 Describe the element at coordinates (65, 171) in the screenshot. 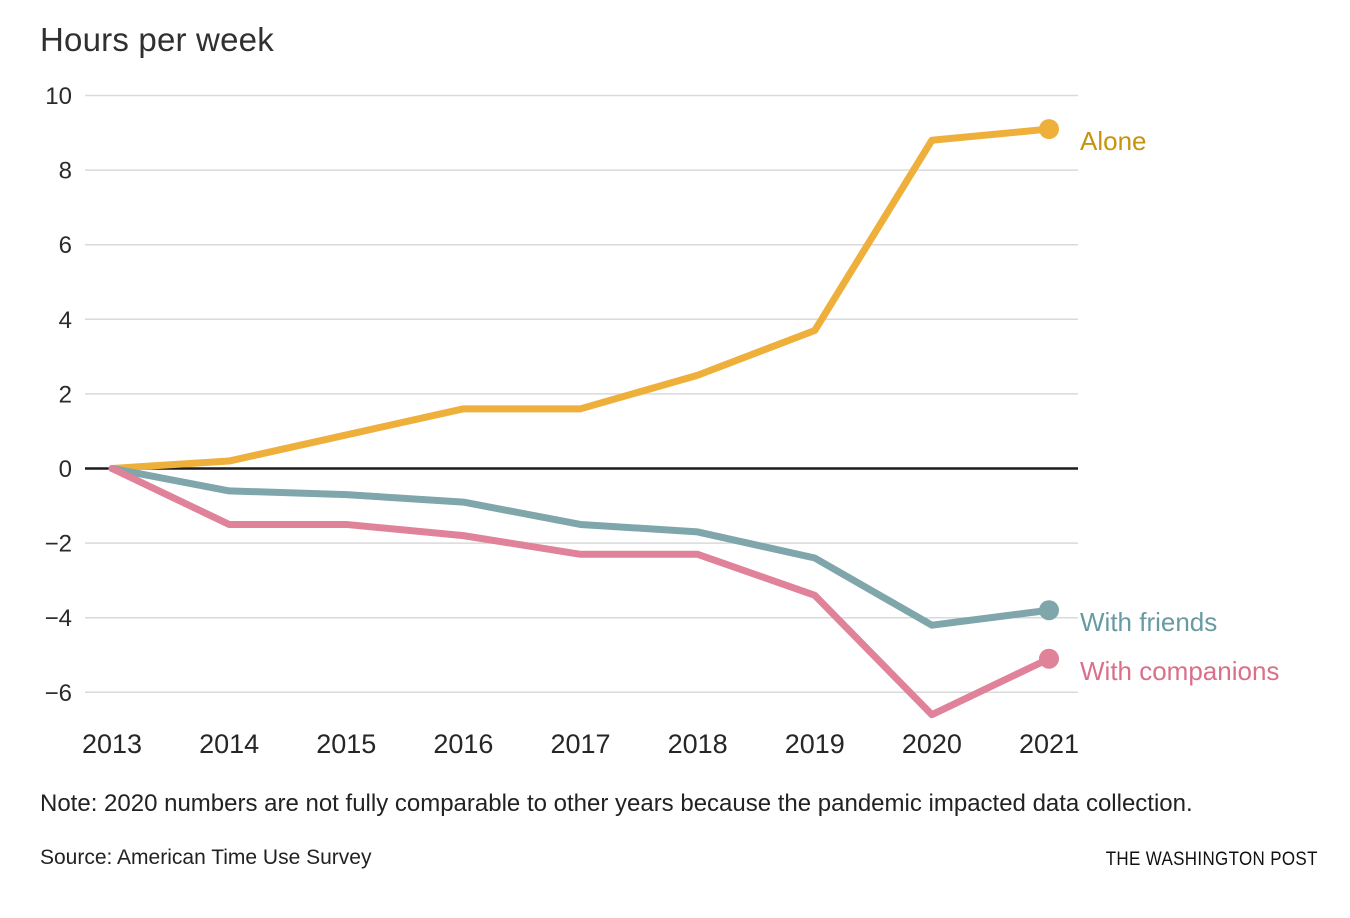

I see `y-tick-label: 8` at that location.